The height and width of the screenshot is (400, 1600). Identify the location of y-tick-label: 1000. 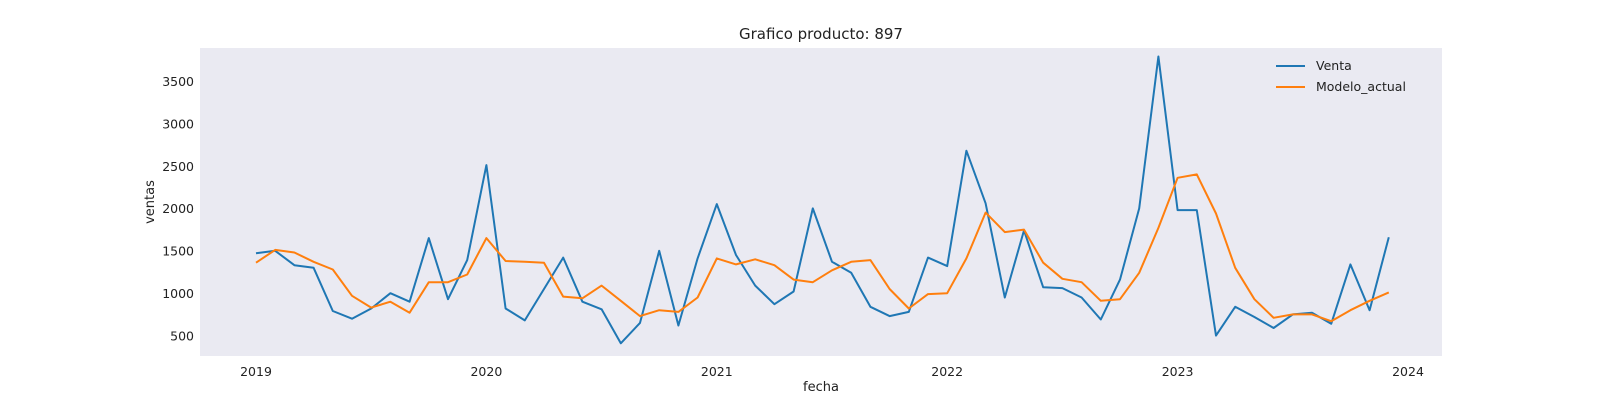
(178, 293).